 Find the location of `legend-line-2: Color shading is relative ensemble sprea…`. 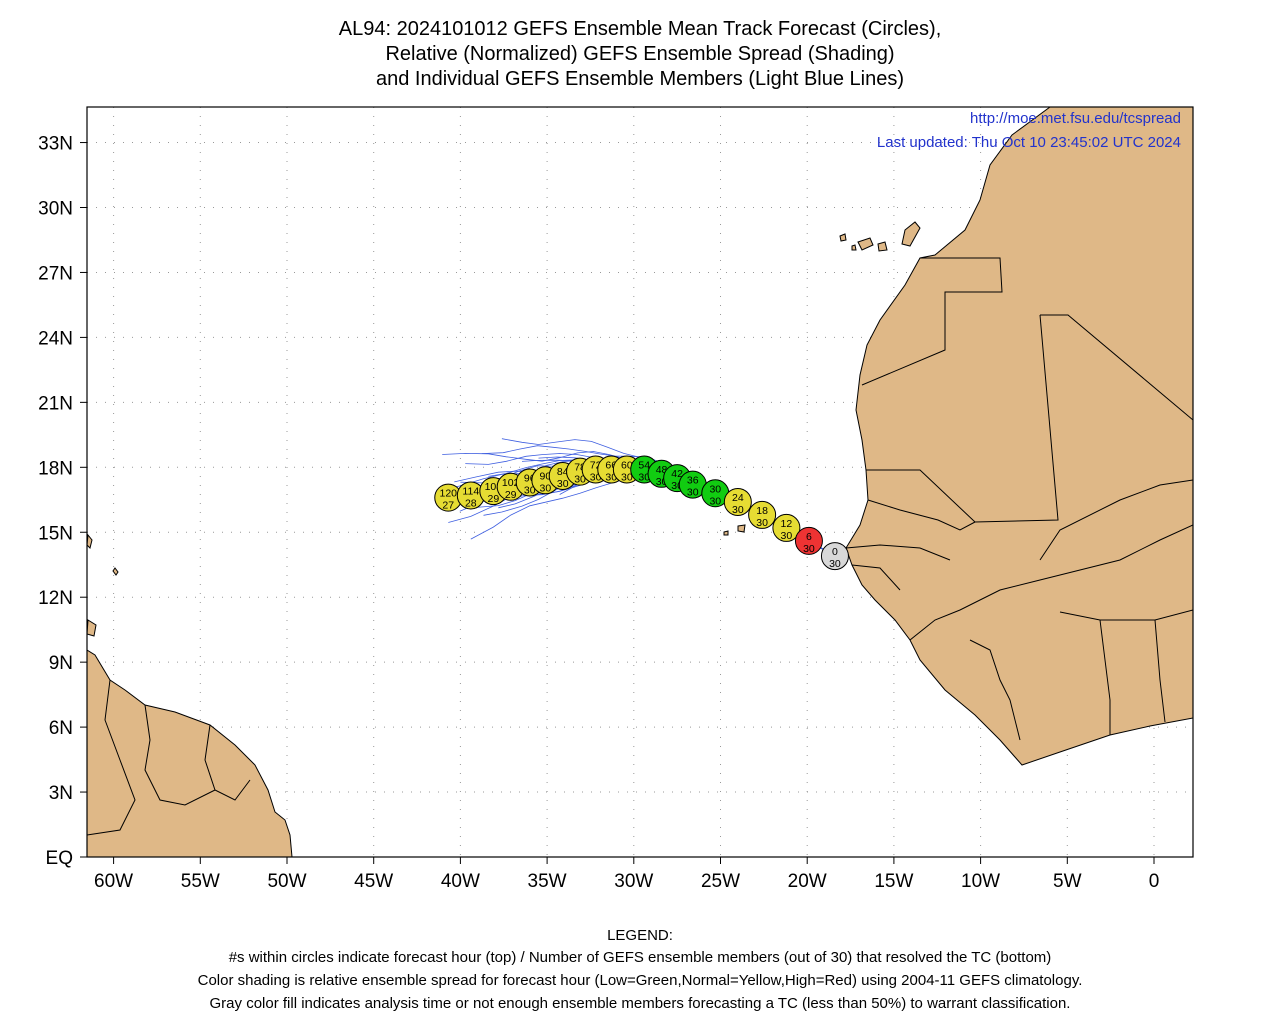

legend-line-2: Color shading is relative ensemble sprea… is located at coordinates (640, 980).